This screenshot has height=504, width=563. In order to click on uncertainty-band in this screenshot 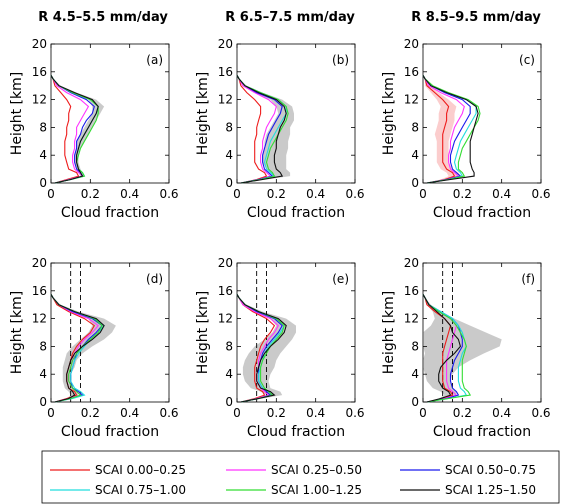, I will do `click(78, 129)`.